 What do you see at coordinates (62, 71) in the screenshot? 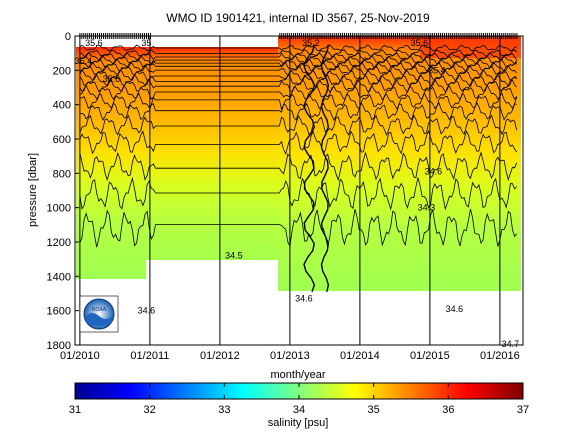
I see `y-tick-label: 200` at bounding box center [62, 71].